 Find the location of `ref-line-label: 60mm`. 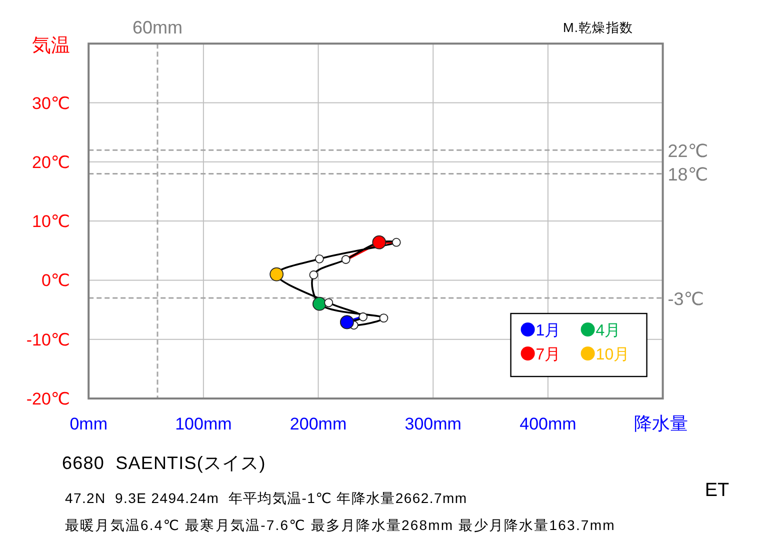

ref-line-label: 60mm is located at coordinates (157, 28).